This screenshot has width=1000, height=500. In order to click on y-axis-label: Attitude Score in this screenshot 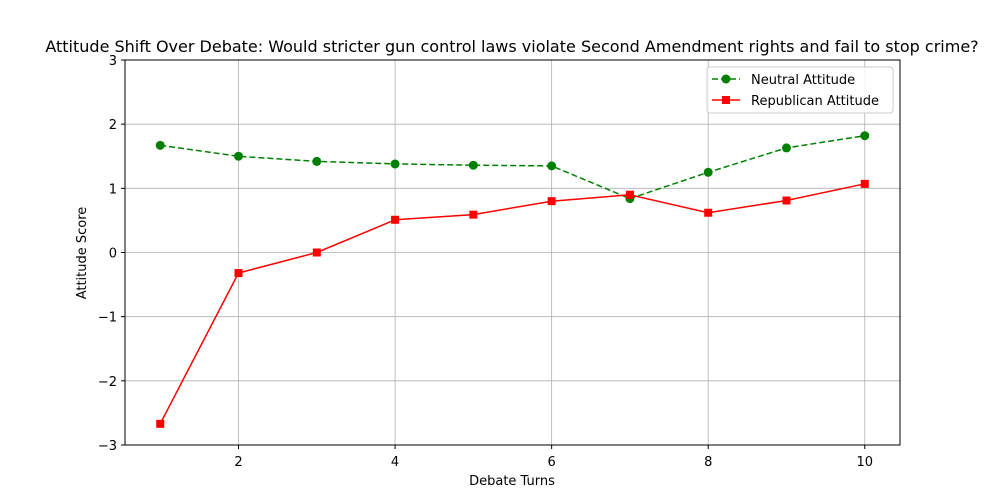, I will do `click(82, 253)`.